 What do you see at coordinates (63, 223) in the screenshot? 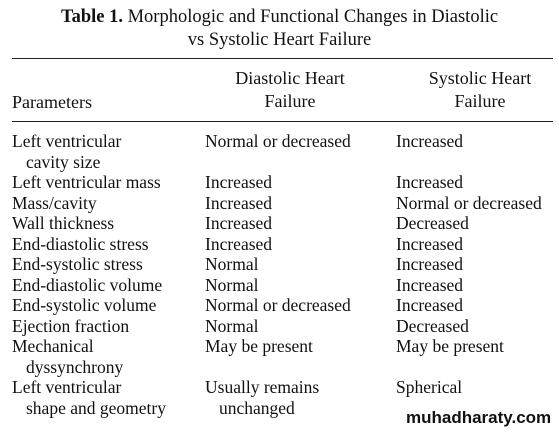
I see `param-cell: Wall thickness` at bounding box center [63, 223].